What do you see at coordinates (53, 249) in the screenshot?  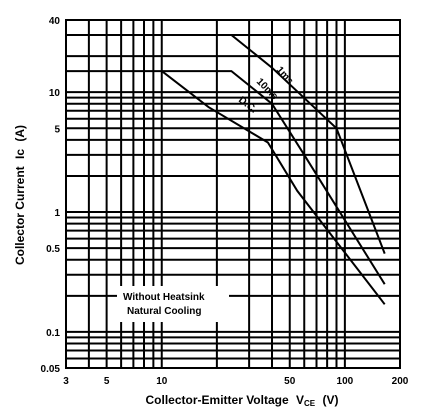 I see `y-tick-label: 0.5` at bounding box center [53, 249].